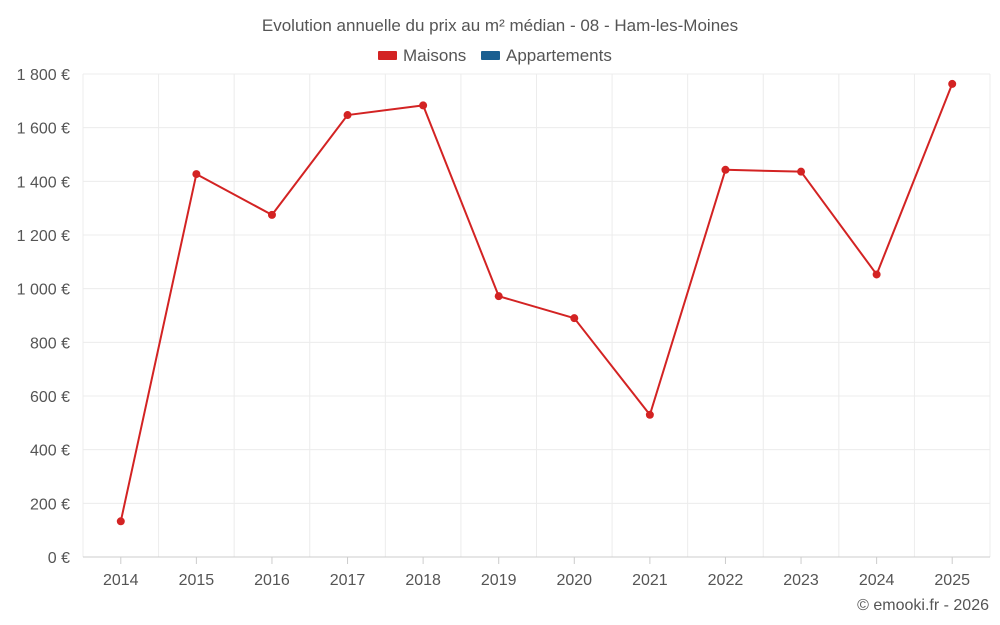 Image resolution: width=1000 pixels, height=625 pixels. What do you see at coordinates (952, 83) in the screenshot?
I see `data-point-2025` at bounding box center [952, 83].